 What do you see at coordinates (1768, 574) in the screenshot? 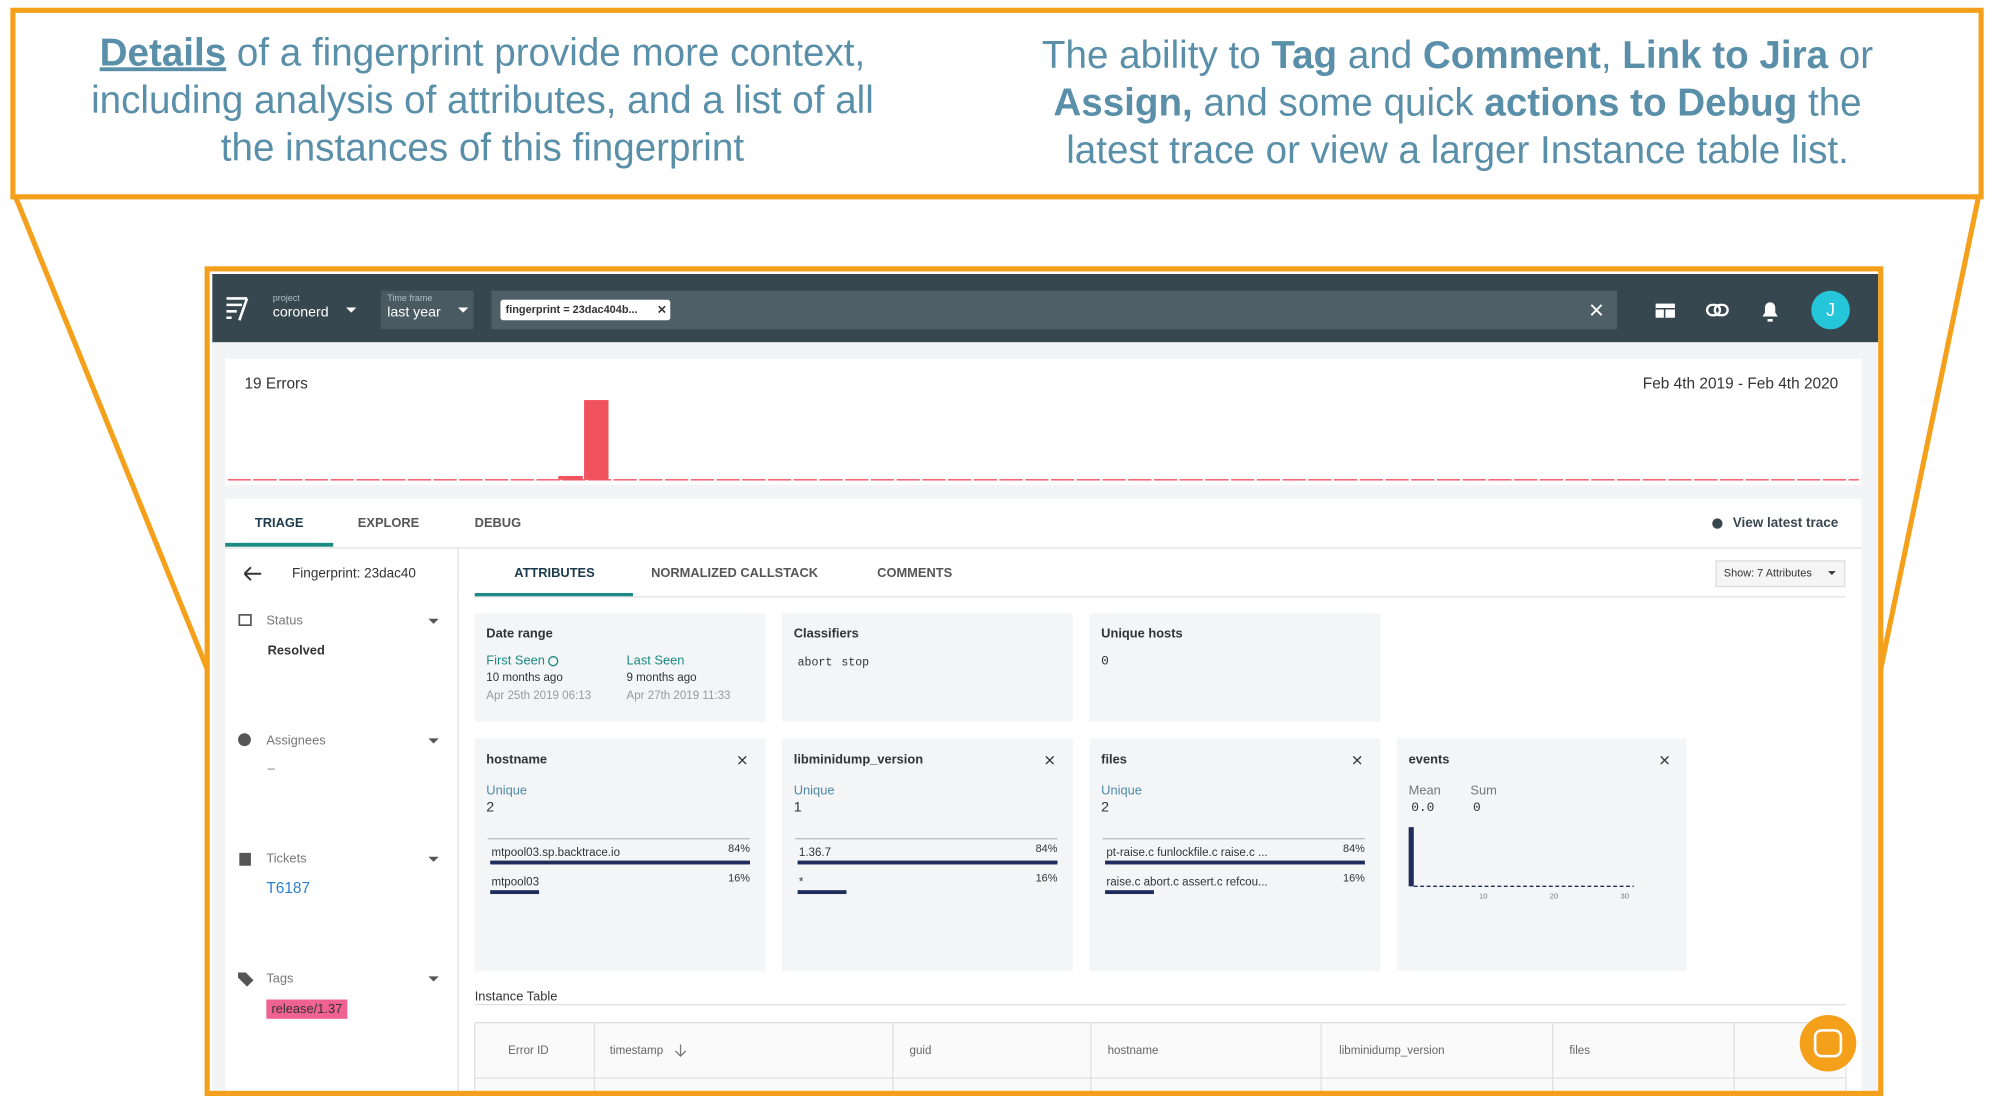
I see `show-select-text: Show: 7 Attributes` at bounding box center [1768, 574].